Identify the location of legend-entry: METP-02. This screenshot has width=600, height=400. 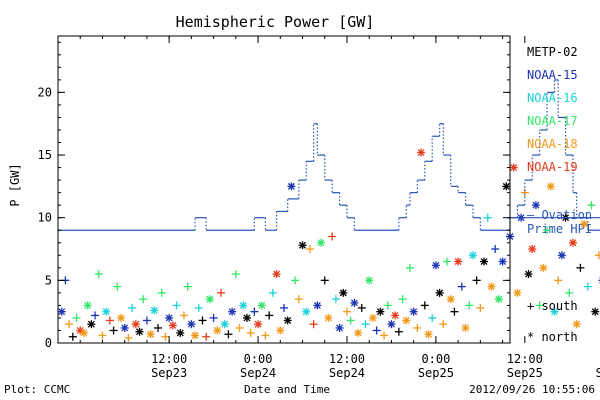
(552, 52).